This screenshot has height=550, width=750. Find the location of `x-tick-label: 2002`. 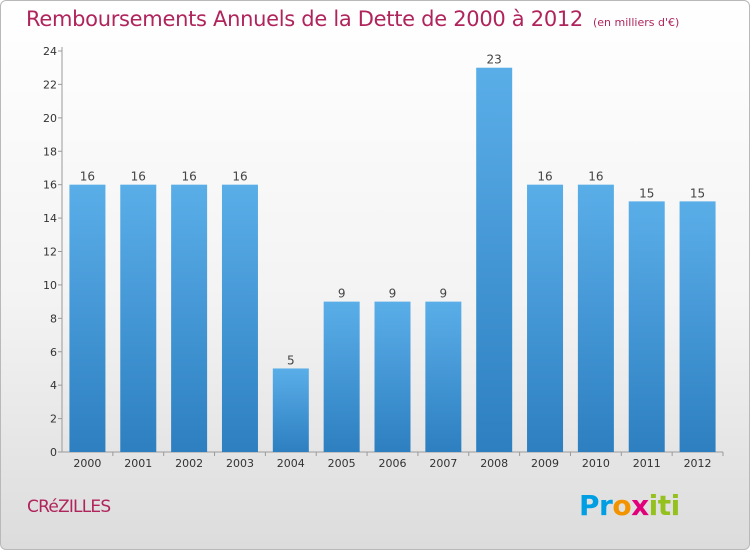

x-tick-label: 2002 is located at coordinates (189, 463).